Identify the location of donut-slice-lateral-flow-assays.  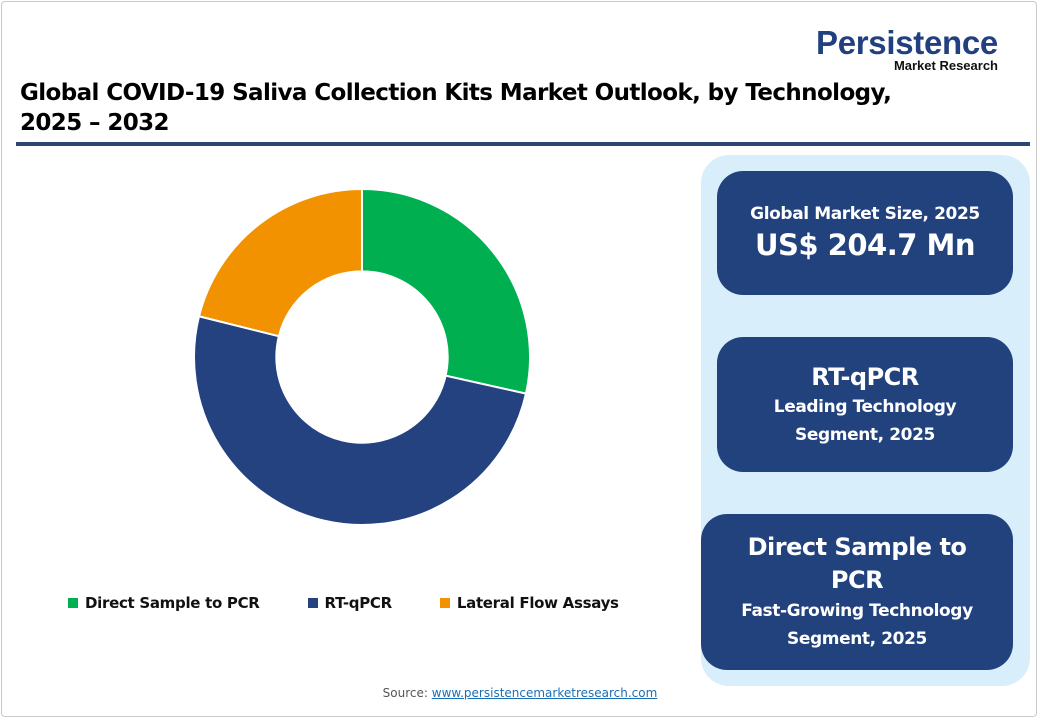
(280, 262).